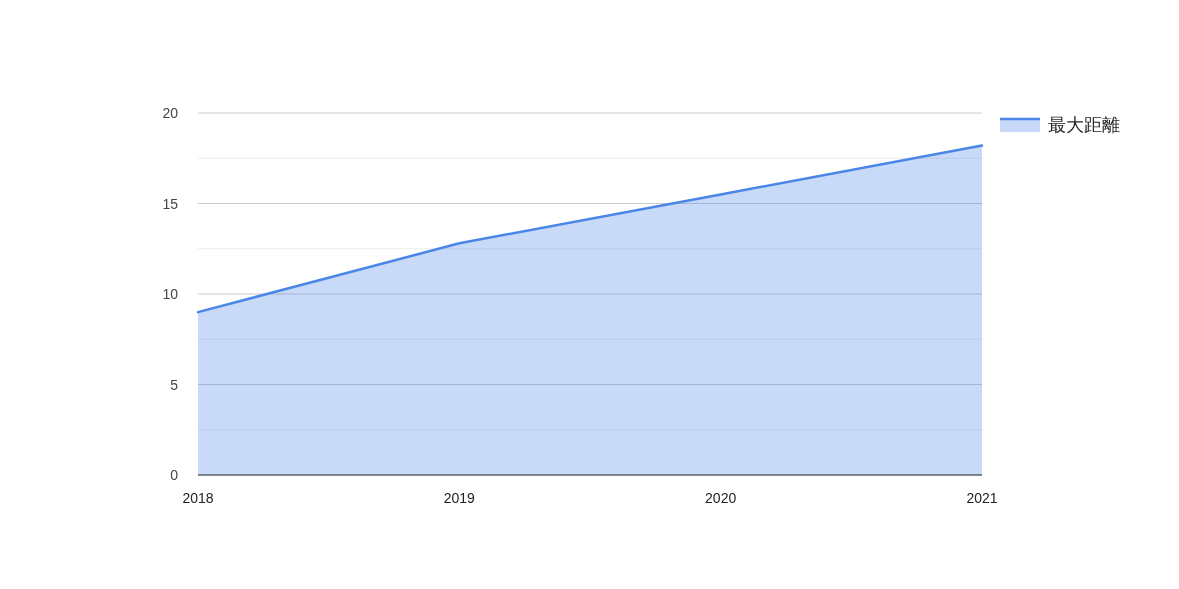 The image size is (1179, 589). Describe the element at coordinates (1084, 125) in the screenshot. I see `legend-label: 最大距離` at that location.